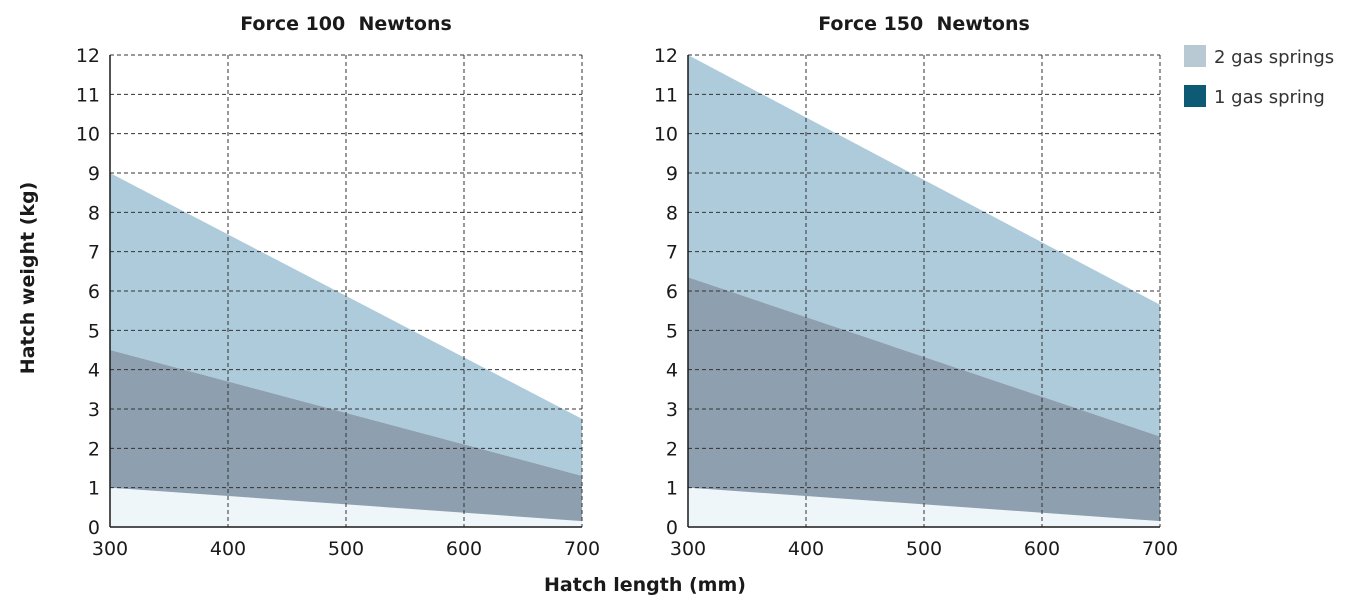 This screenshot has width=1348, height=598. Describe the element at coordinates (924, 24) in the screenshot. I see `chart-title: Force 150 Newtons` at that location.